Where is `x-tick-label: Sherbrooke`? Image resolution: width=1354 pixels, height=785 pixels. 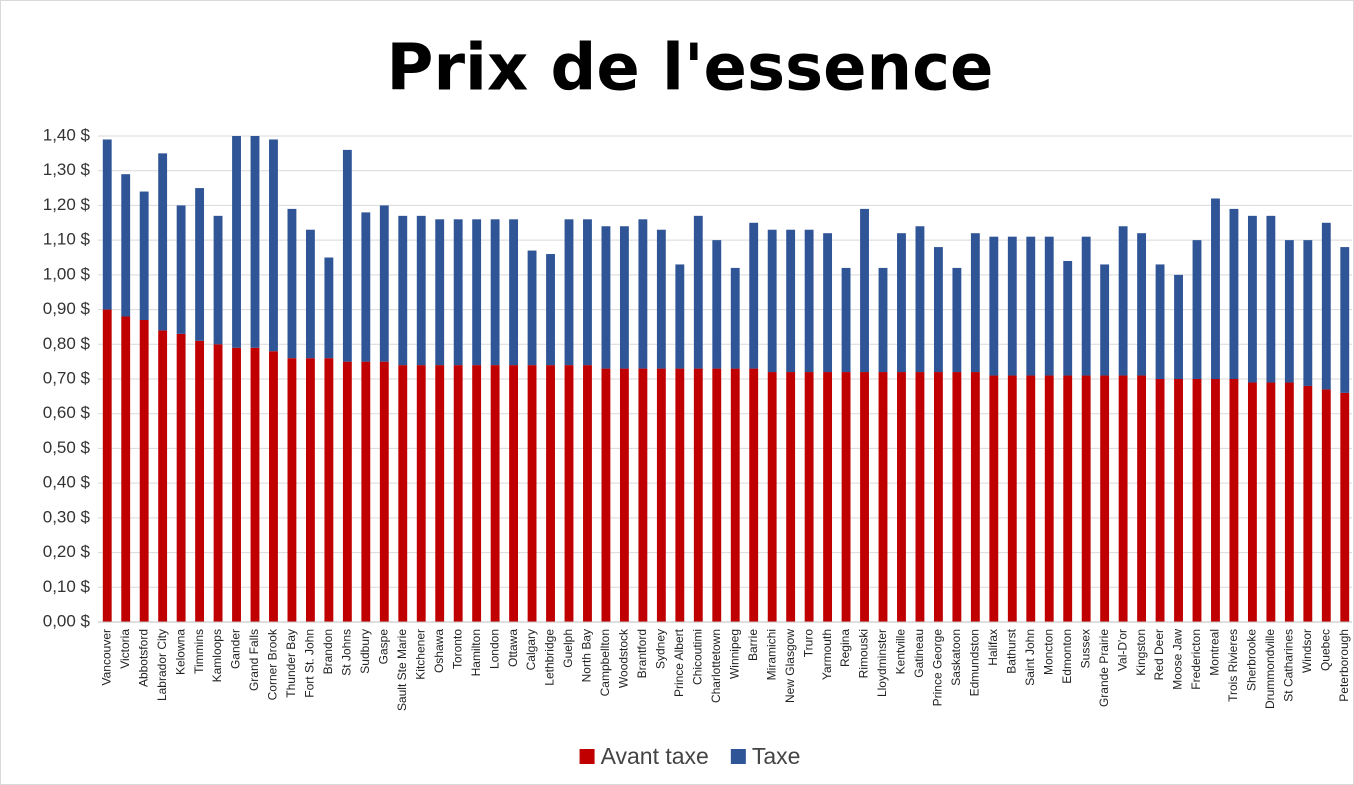
x-tick-label: Sherbrooke is located at coordinates (1252, 660).